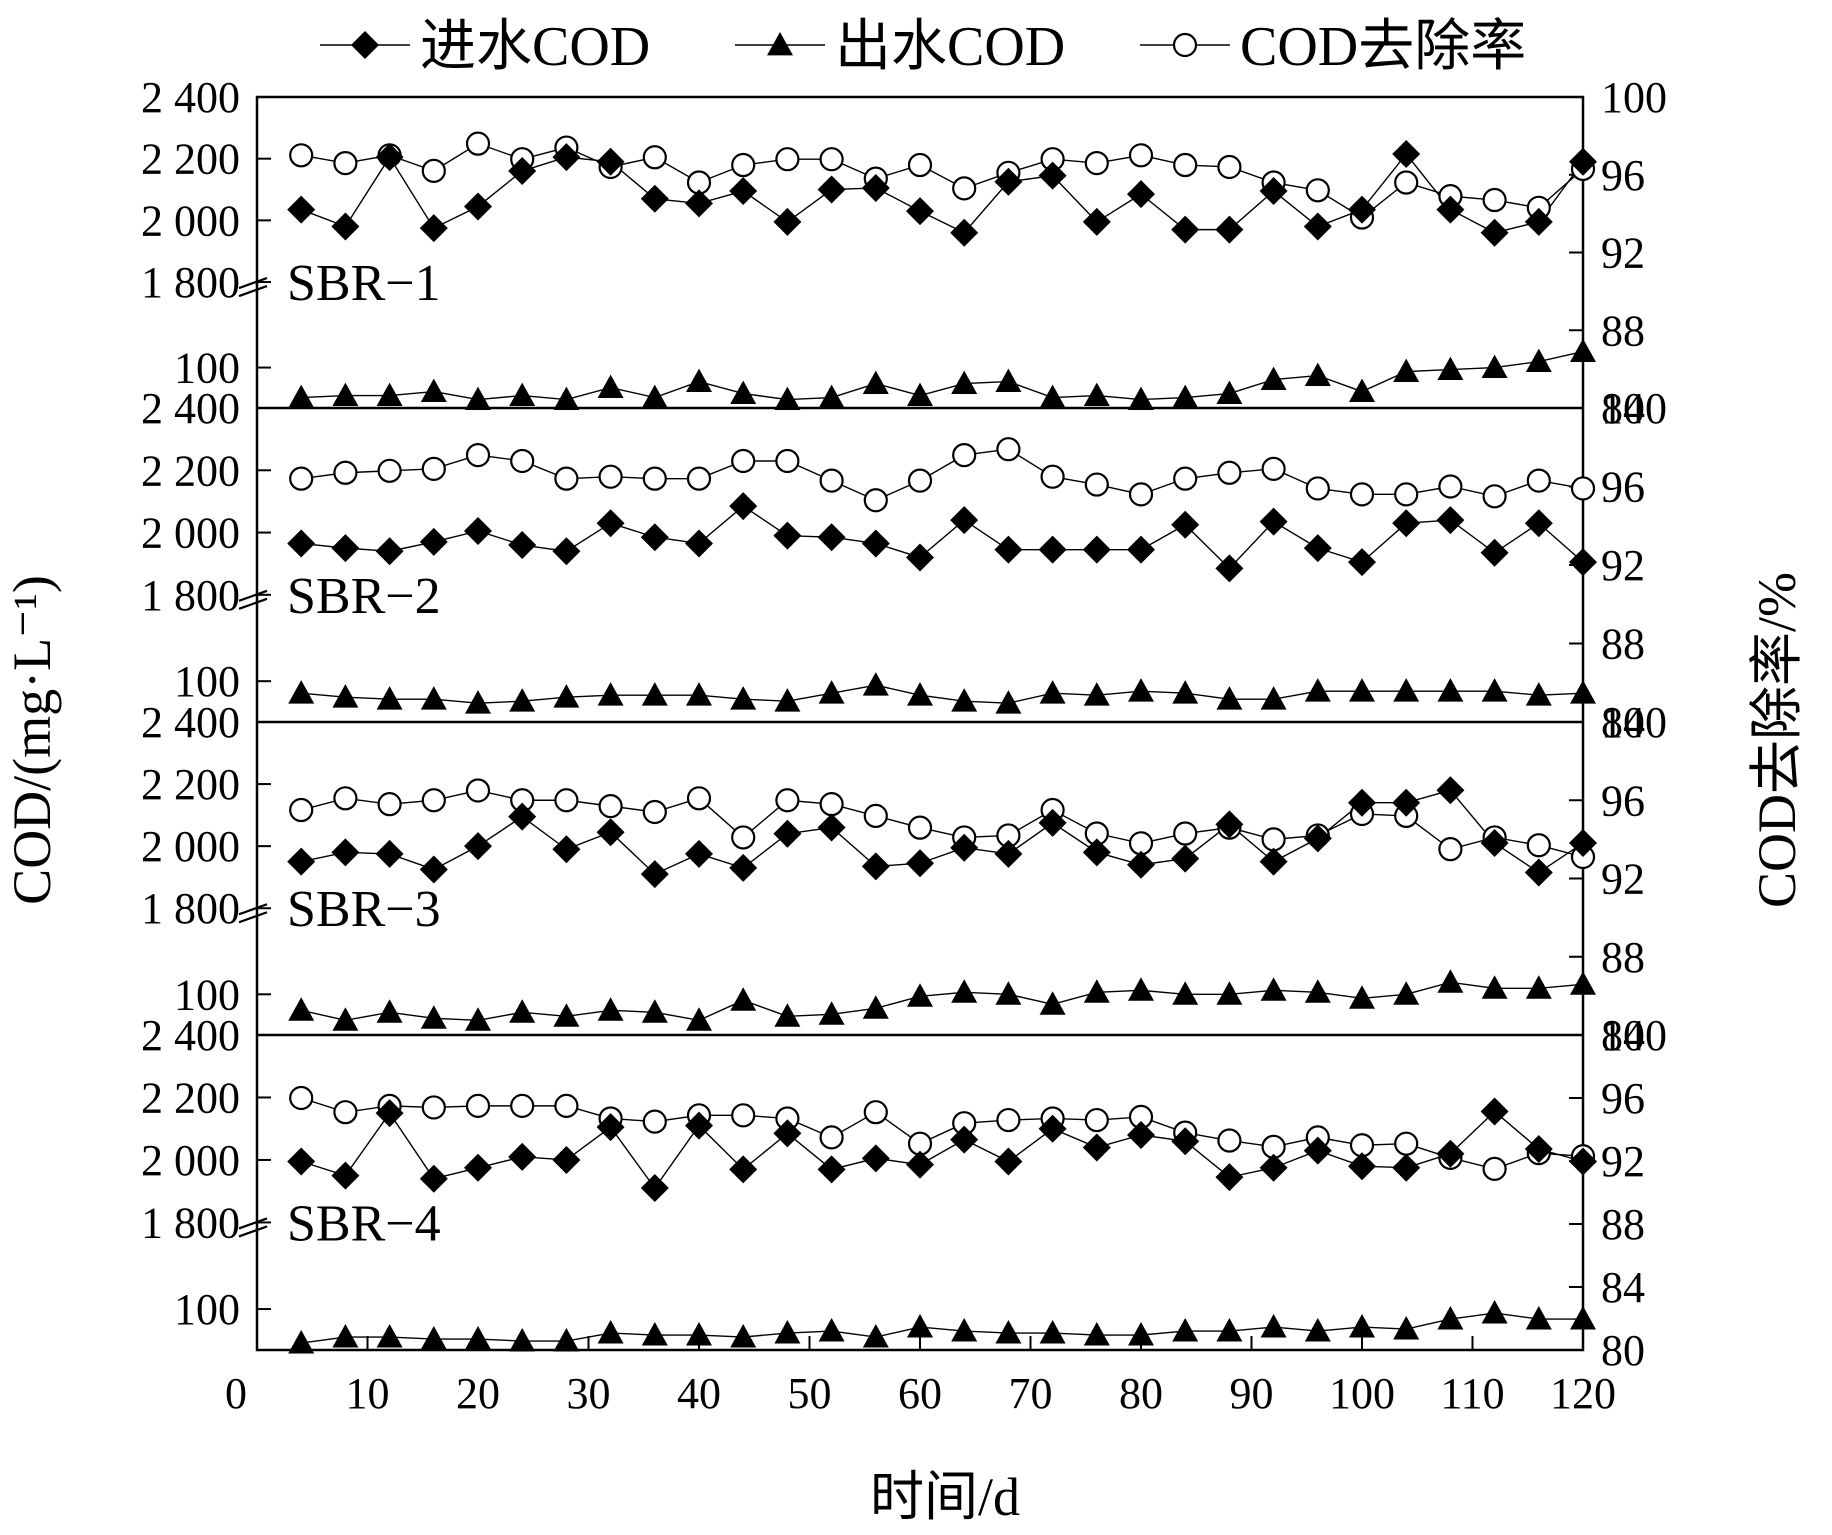 The image size is (1832, 1535). Describe the element at coordinates (190, 908) in the screenshot. I see `y-left-tick-label: 1 800` at that location.